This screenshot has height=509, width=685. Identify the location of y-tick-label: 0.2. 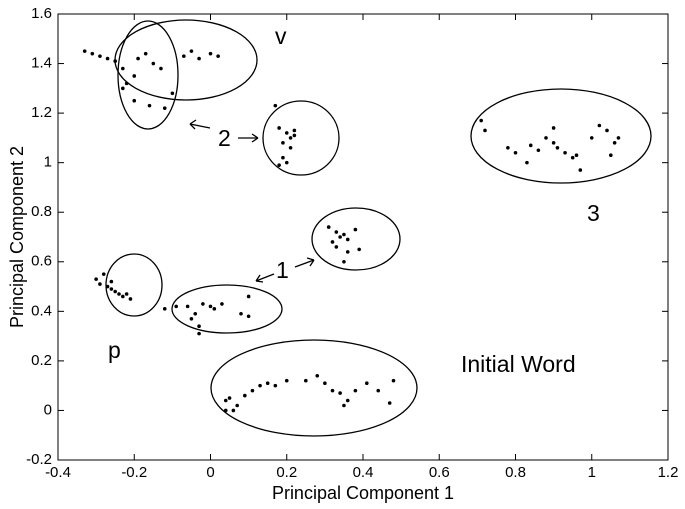
(41, 360).